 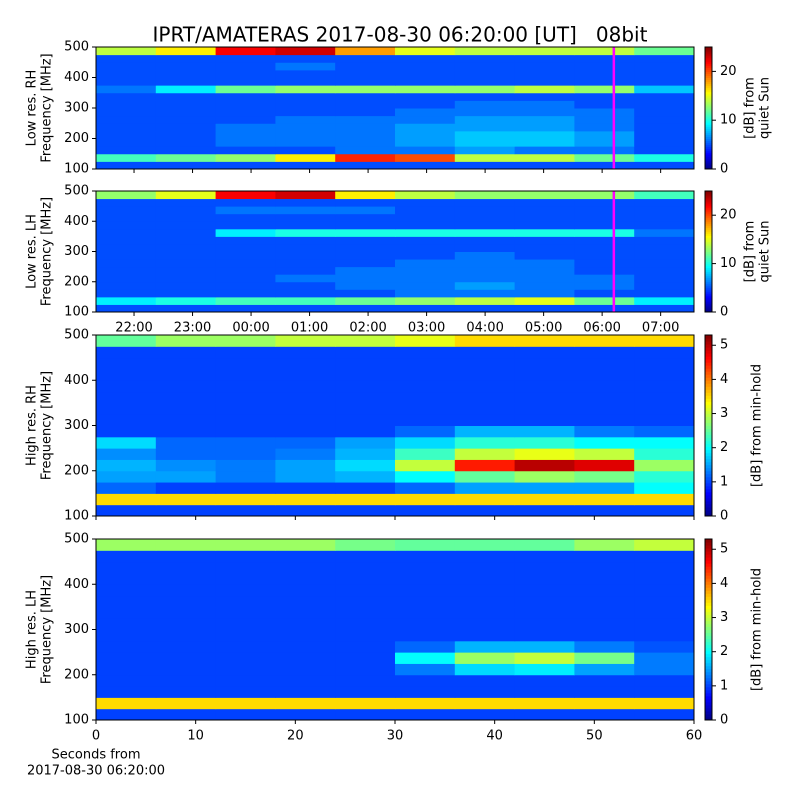 I want to click on x-tick-label: 00:00, so click(x=250, y=328).